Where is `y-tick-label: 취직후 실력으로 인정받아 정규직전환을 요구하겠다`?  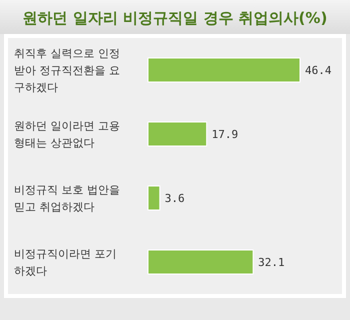 y-tick-label: 취직후 실력으로 인정받아 정규직전환을 요구하겠다 is located at coordinates (67, 70).